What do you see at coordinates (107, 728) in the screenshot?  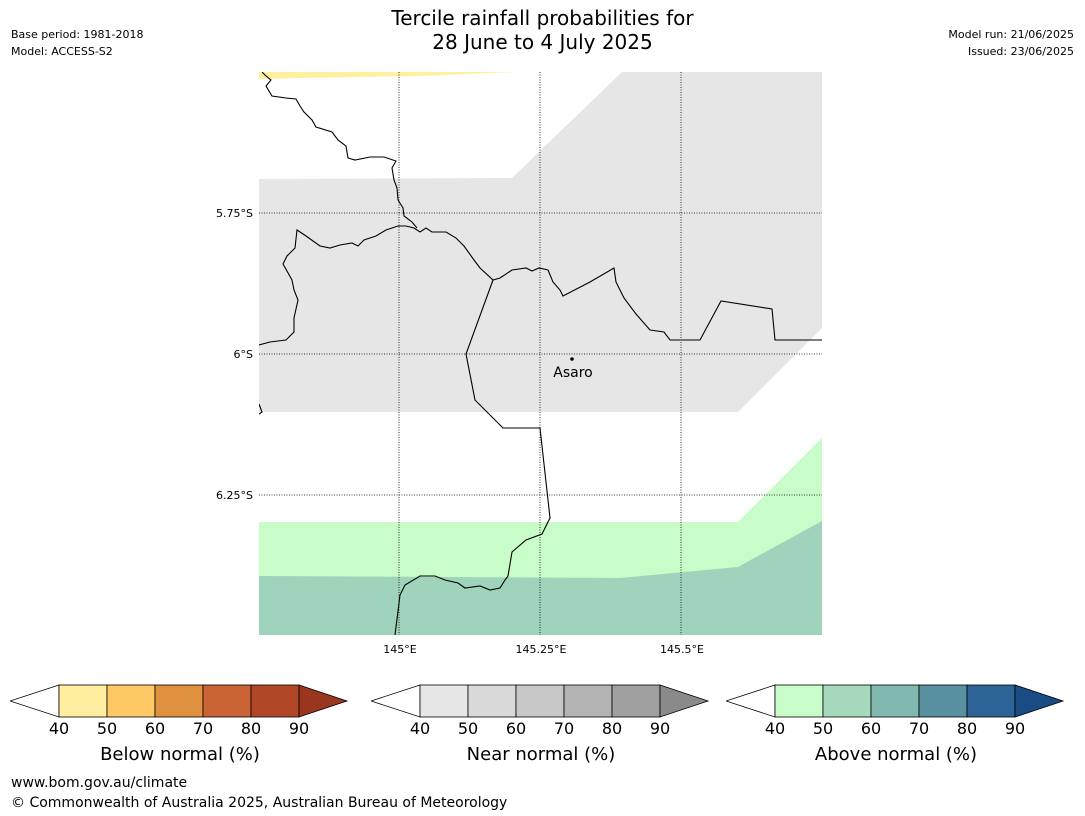 I see `colorbar-below-tick-50: 50` at bounding box center [107, 728].